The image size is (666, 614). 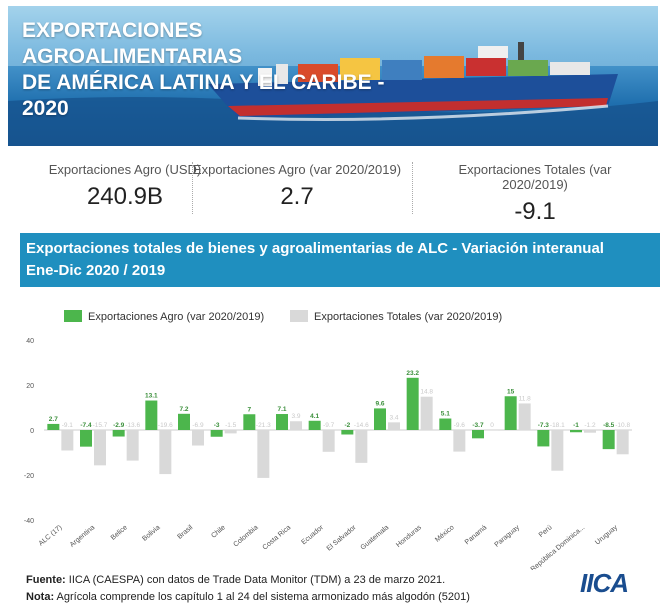 I want to click on legend-swatch-totales, so click(x=299, y=316).